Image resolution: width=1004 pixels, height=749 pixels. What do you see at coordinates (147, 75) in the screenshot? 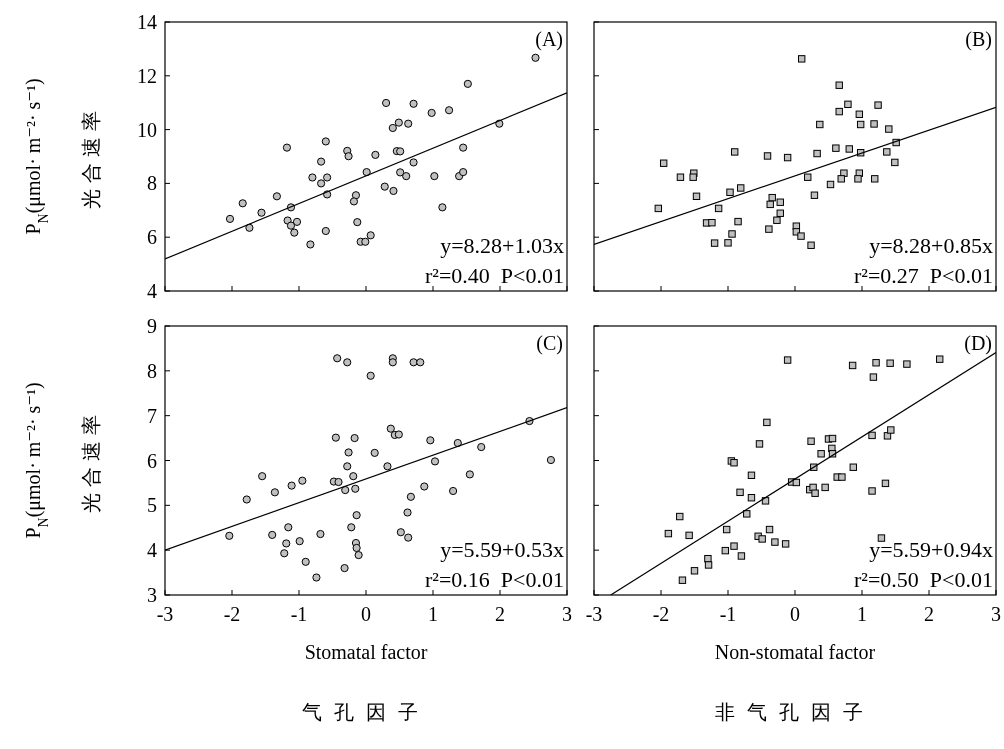
I see `y-tick-label: 12` at bounding box center [147, 75].